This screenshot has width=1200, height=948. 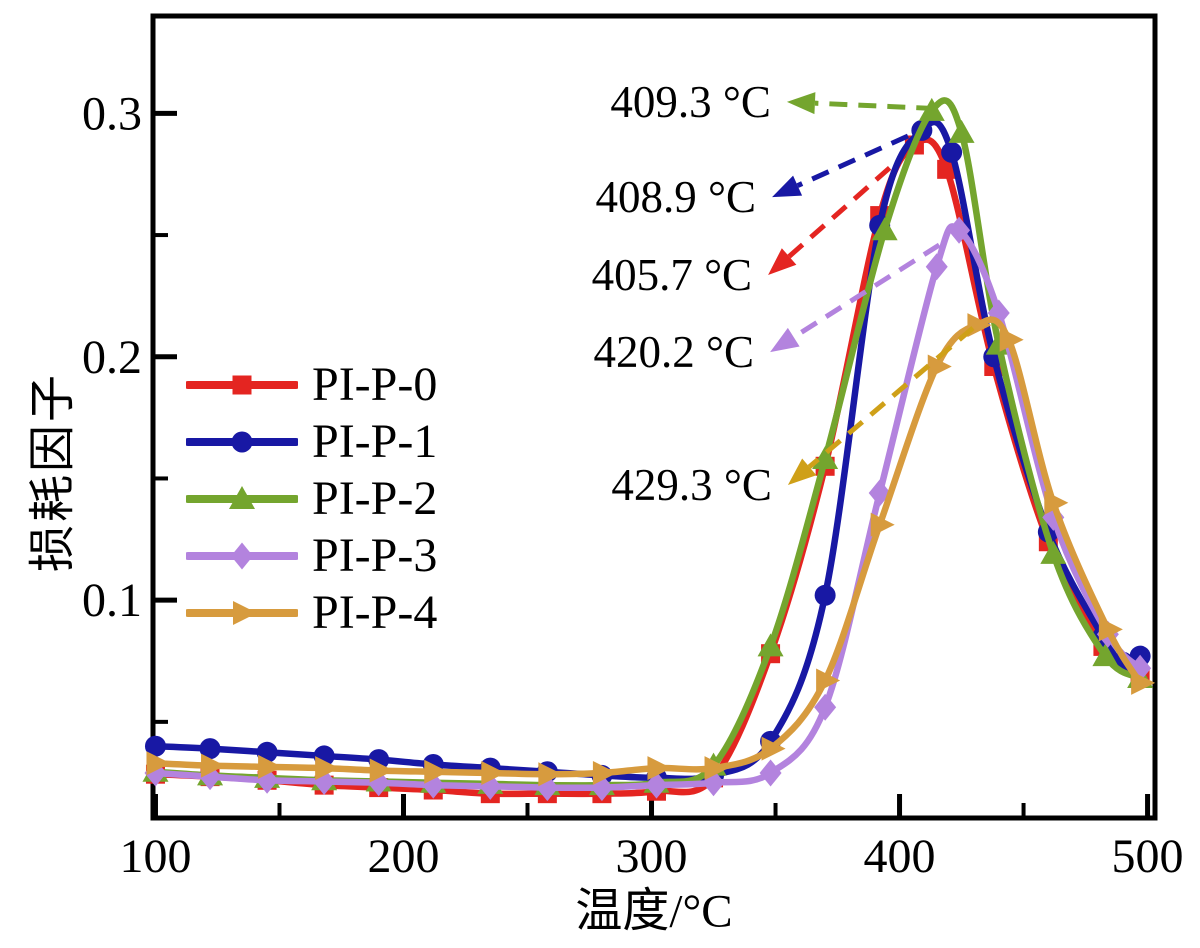 What do you see at coordinates (311, 441) in the screenshot?
I see `legend-item-pi-p-1: PI-P-1` at bounding box center [311, 441].